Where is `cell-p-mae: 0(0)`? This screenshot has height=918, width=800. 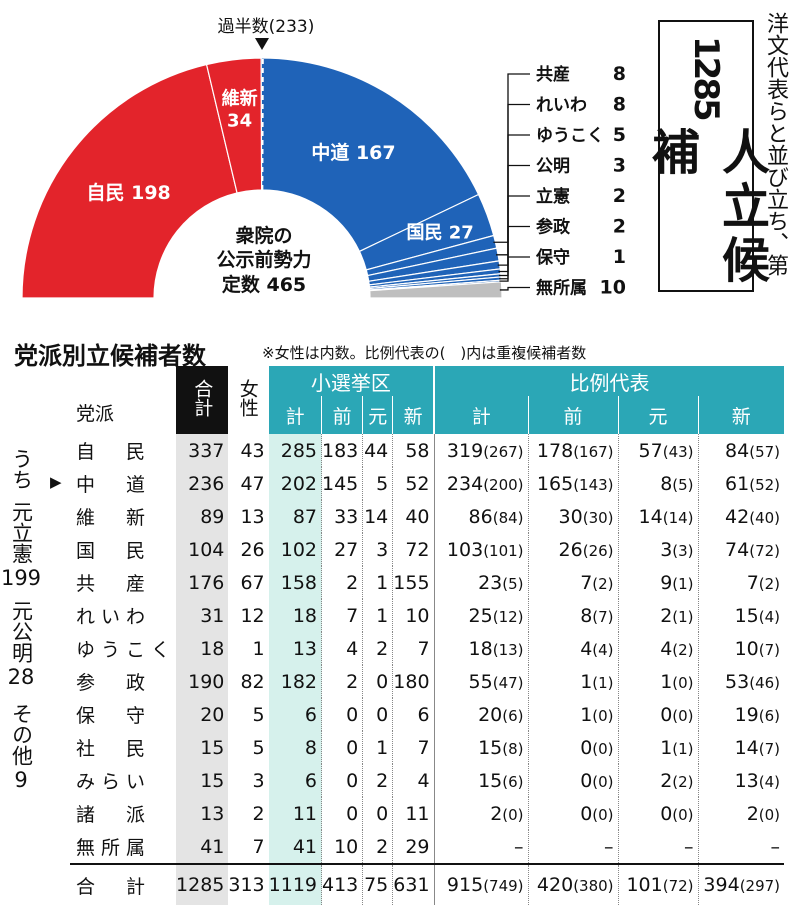 cell-p-mae: 0(0) is located at coordinates (573, 747).